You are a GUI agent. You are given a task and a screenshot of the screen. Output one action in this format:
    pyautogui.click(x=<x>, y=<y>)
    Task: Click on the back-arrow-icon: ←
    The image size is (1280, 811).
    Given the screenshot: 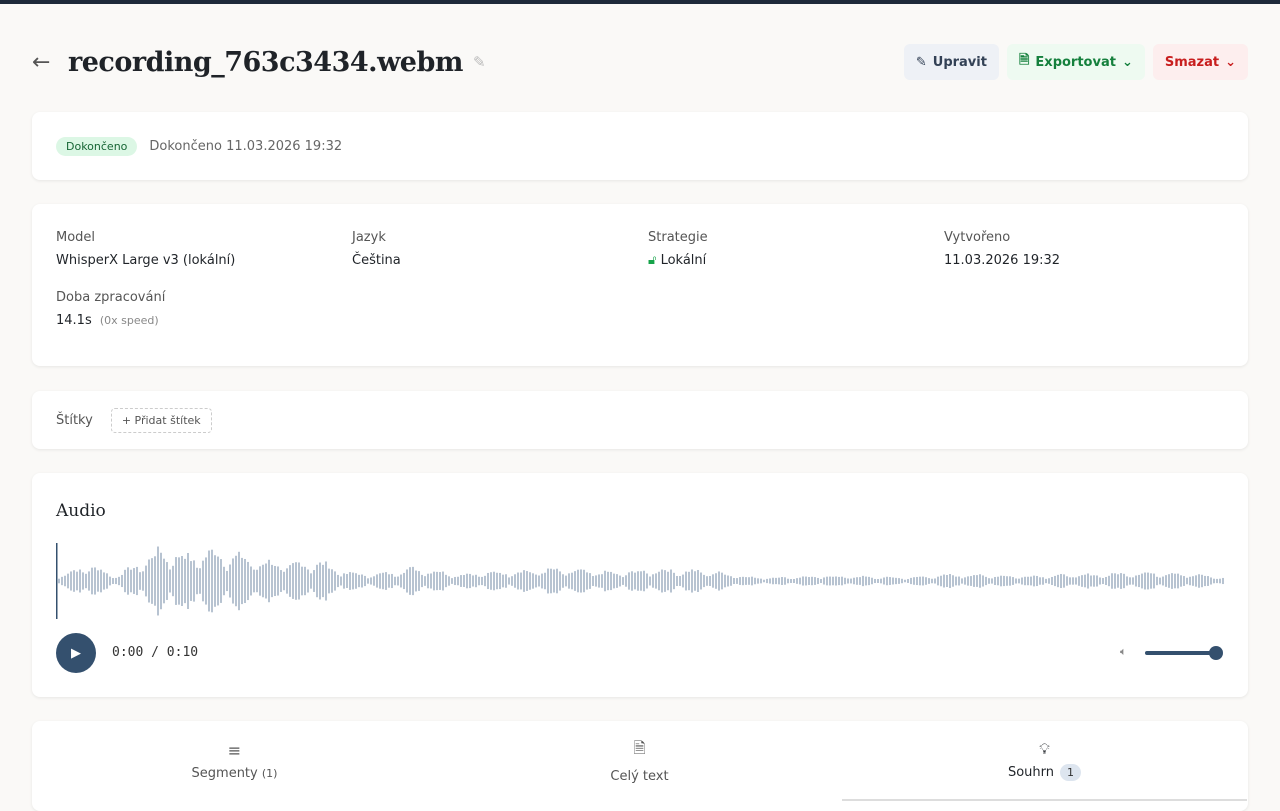 What is the action you would take?
    pyautogui.click(x=41, y=62)
    